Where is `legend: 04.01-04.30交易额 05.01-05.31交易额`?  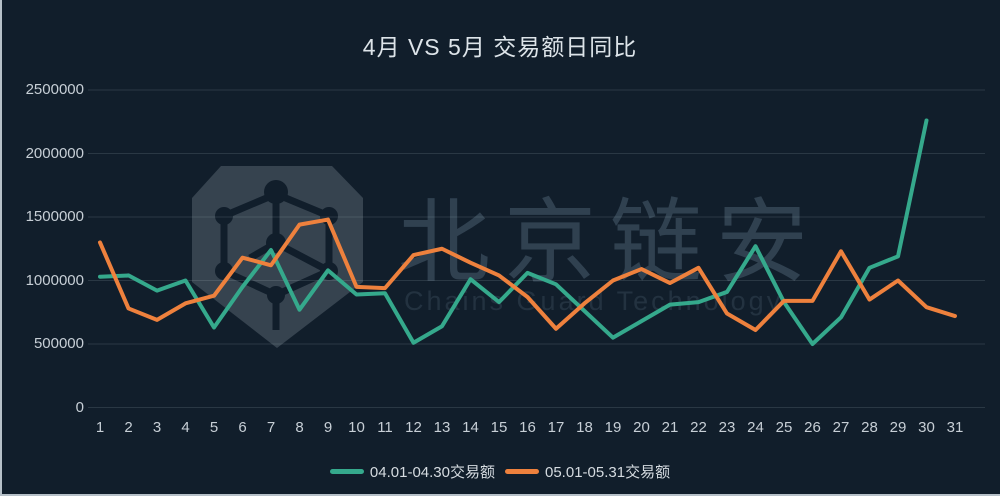
legend: 04.01-04.30交易额 05.01-05.31交易额 is located at coordinates (500, 471).